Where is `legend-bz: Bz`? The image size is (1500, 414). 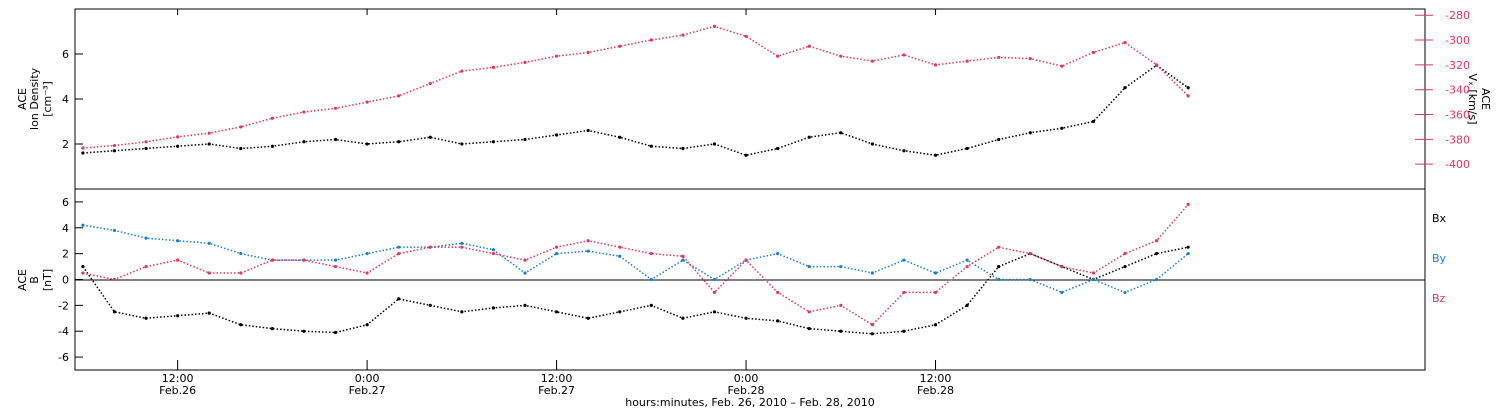
legend-bz: Bz is located at coordinates (1439, 298).